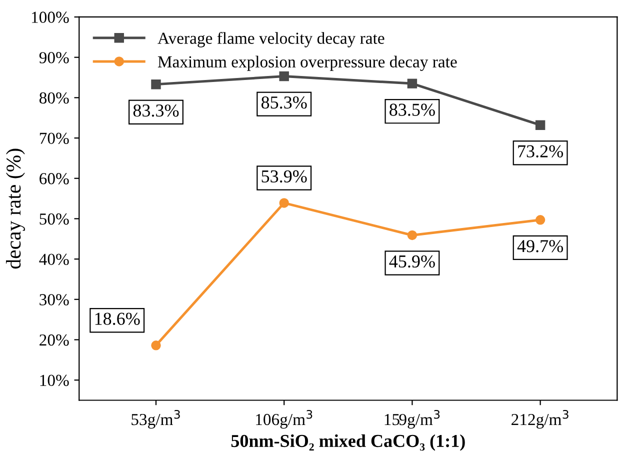  What do you see at coordinates (156, 419) in the screenshot?
I see `x-tick-label: 53g/m$^{3}$` at bounding box center [156, 419].